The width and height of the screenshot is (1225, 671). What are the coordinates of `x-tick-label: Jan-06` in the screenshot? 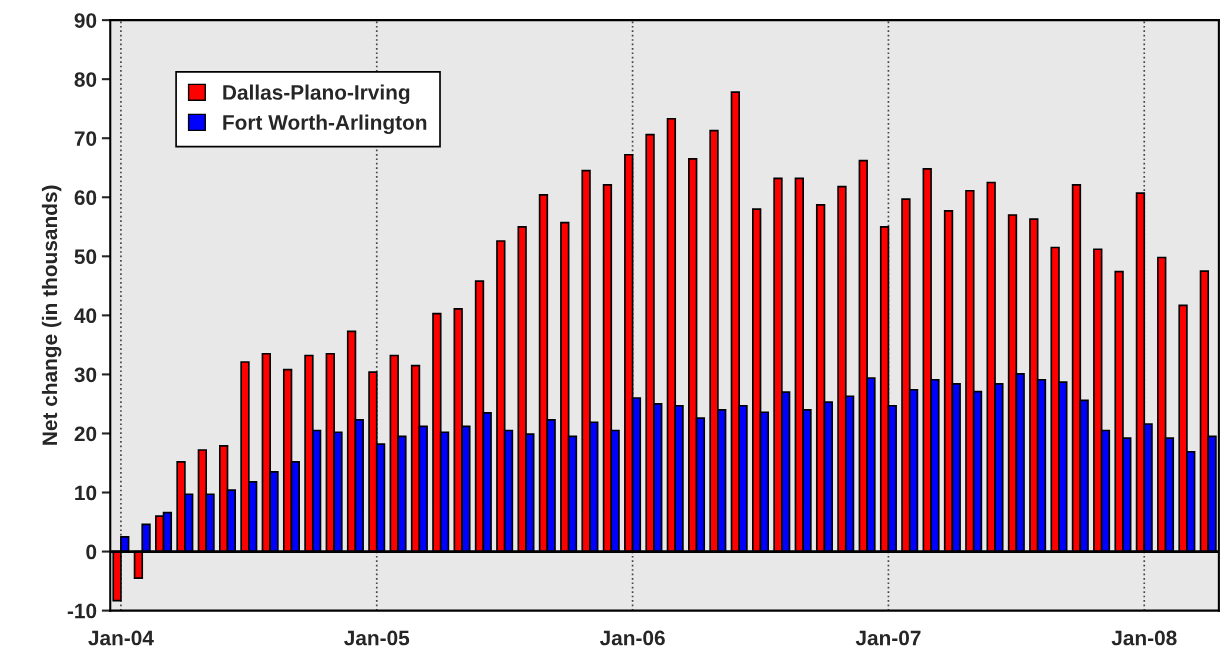 It's located at (632, 638).